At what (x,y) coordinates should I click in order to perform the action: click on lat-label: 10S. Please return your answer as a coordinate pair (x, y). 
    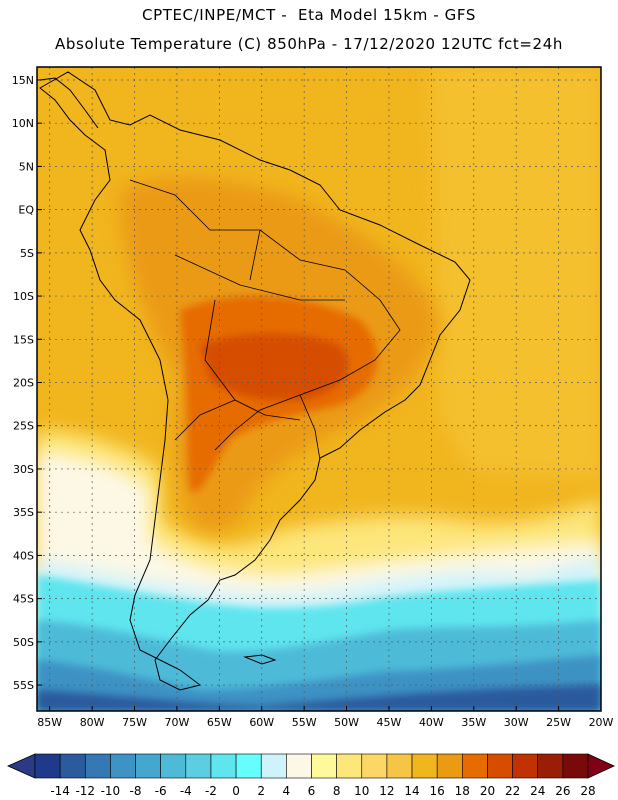
    Looking at the image, I should click on (23, 296).